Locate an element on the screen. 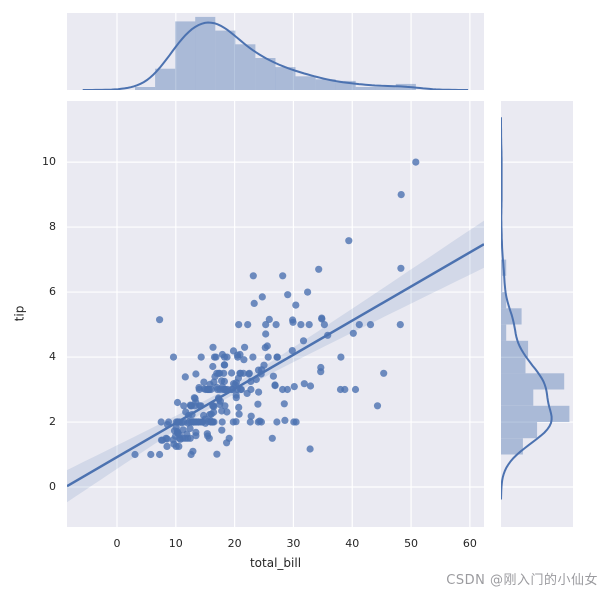  y-tick-label: 6 is located at coordinates (52, 292).